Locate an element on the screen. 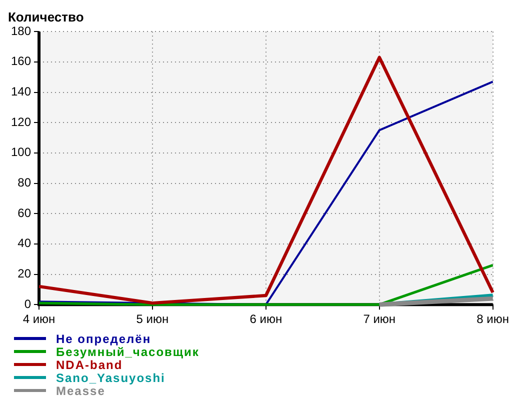 The image size is (520, 405). legend-label: Не определён is located at coordinates (104, 339).